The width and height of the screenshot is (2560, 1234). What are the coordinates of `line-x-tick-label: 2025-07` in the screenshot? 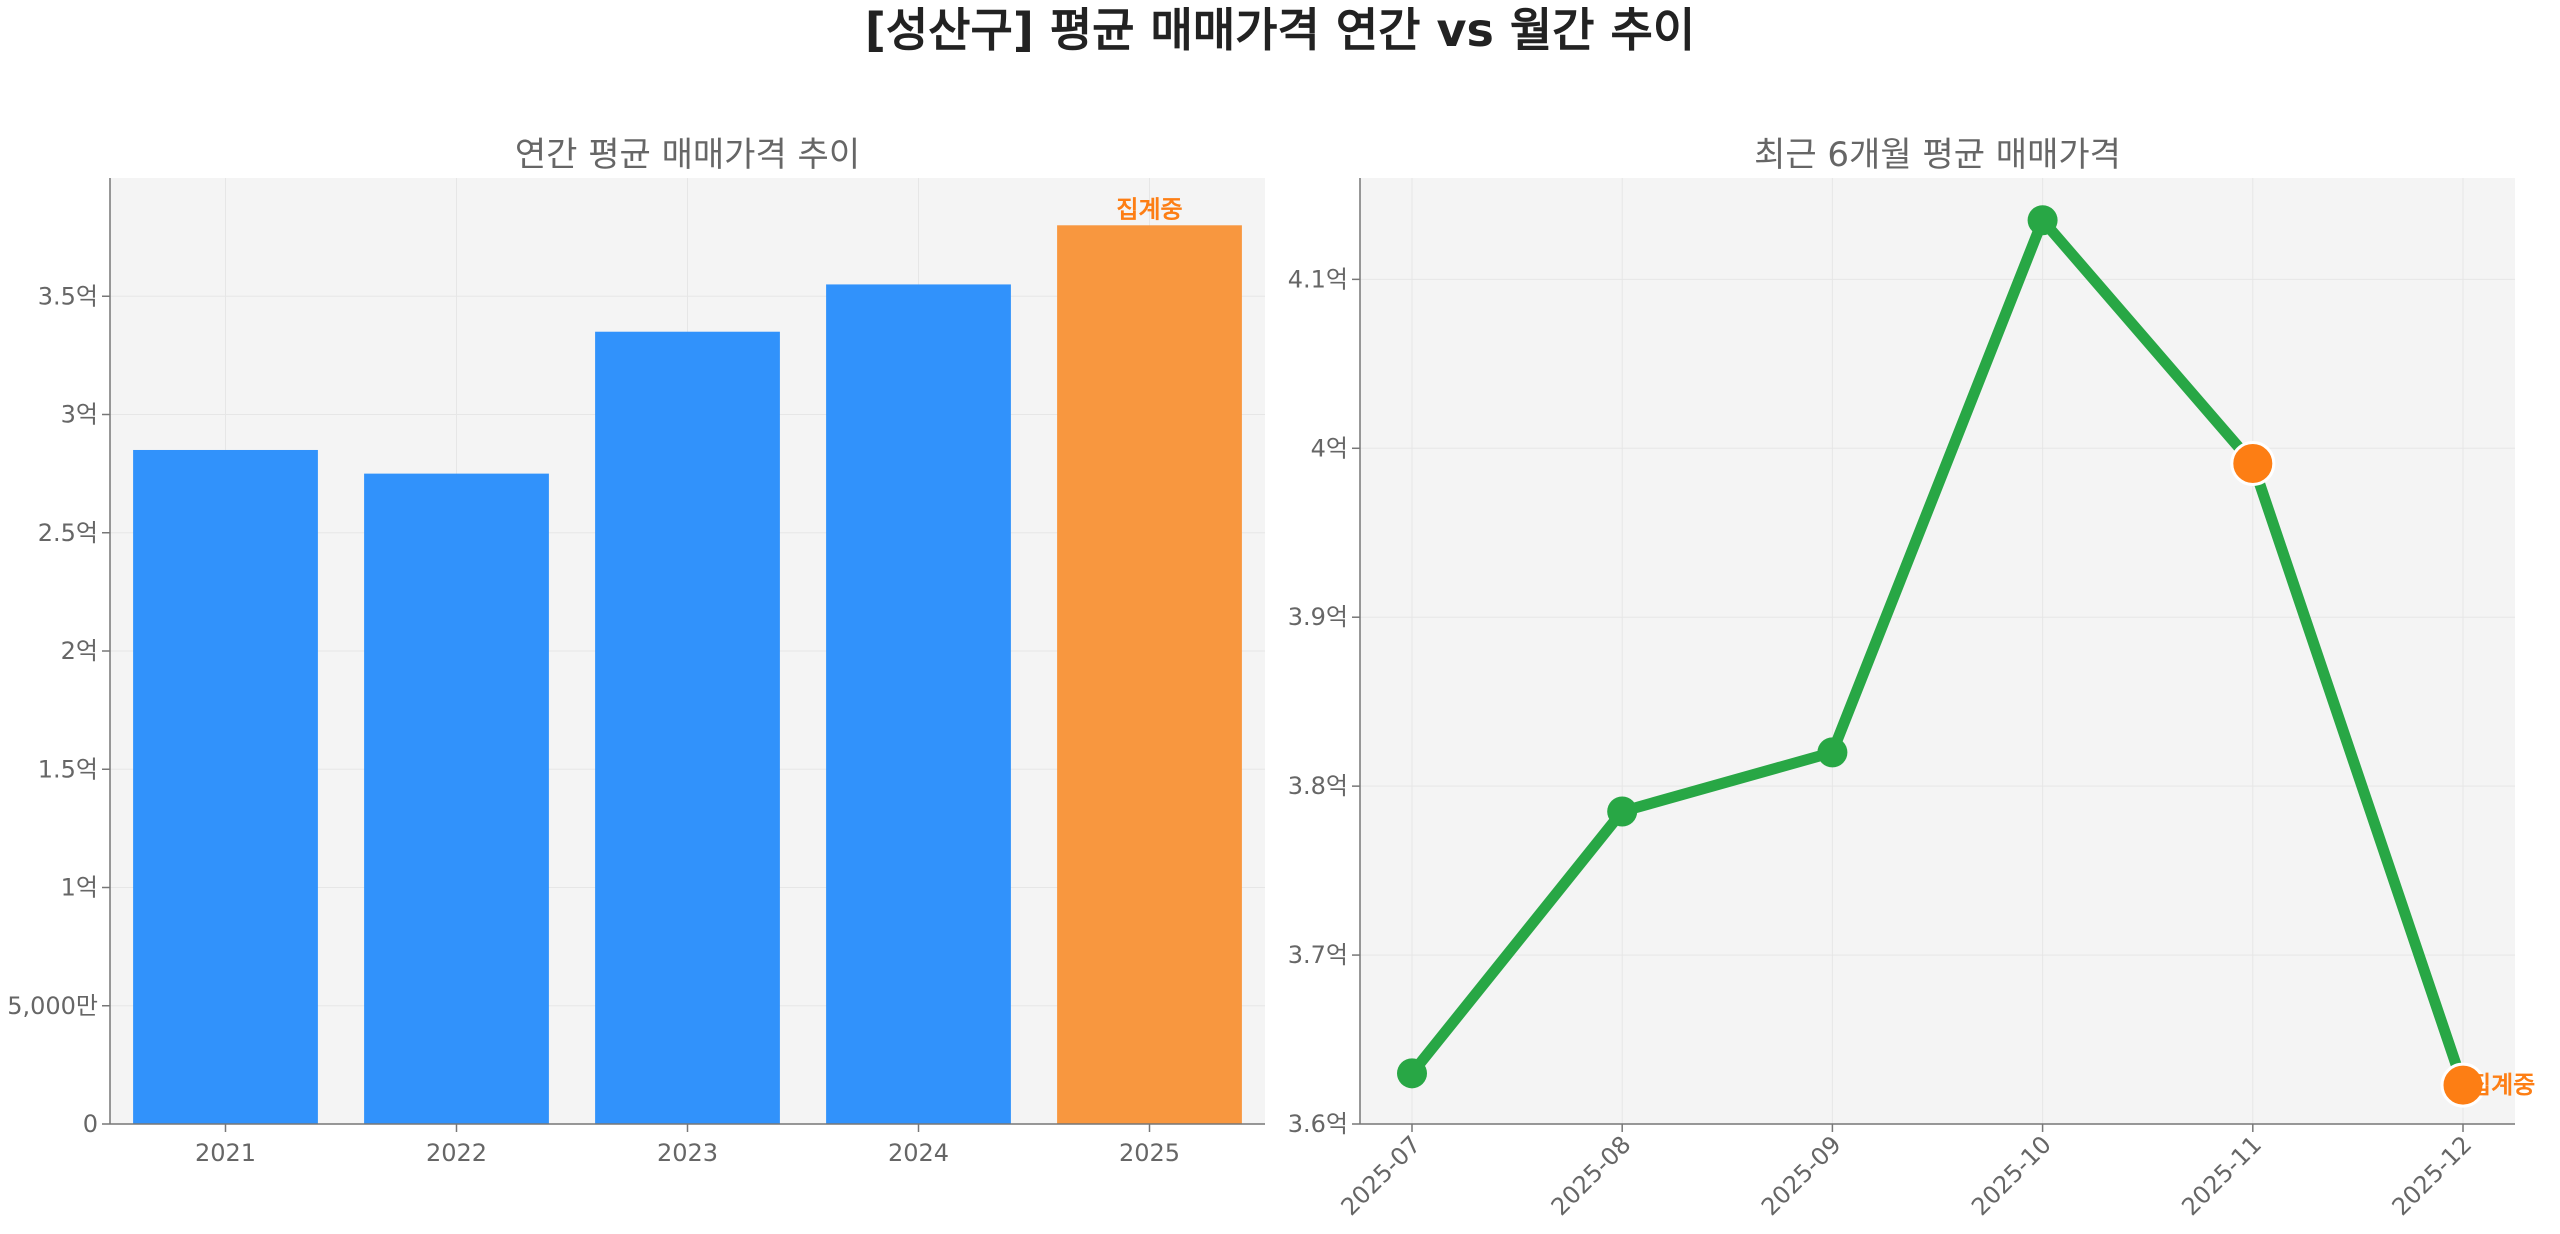 It's located at (1381, 1175).